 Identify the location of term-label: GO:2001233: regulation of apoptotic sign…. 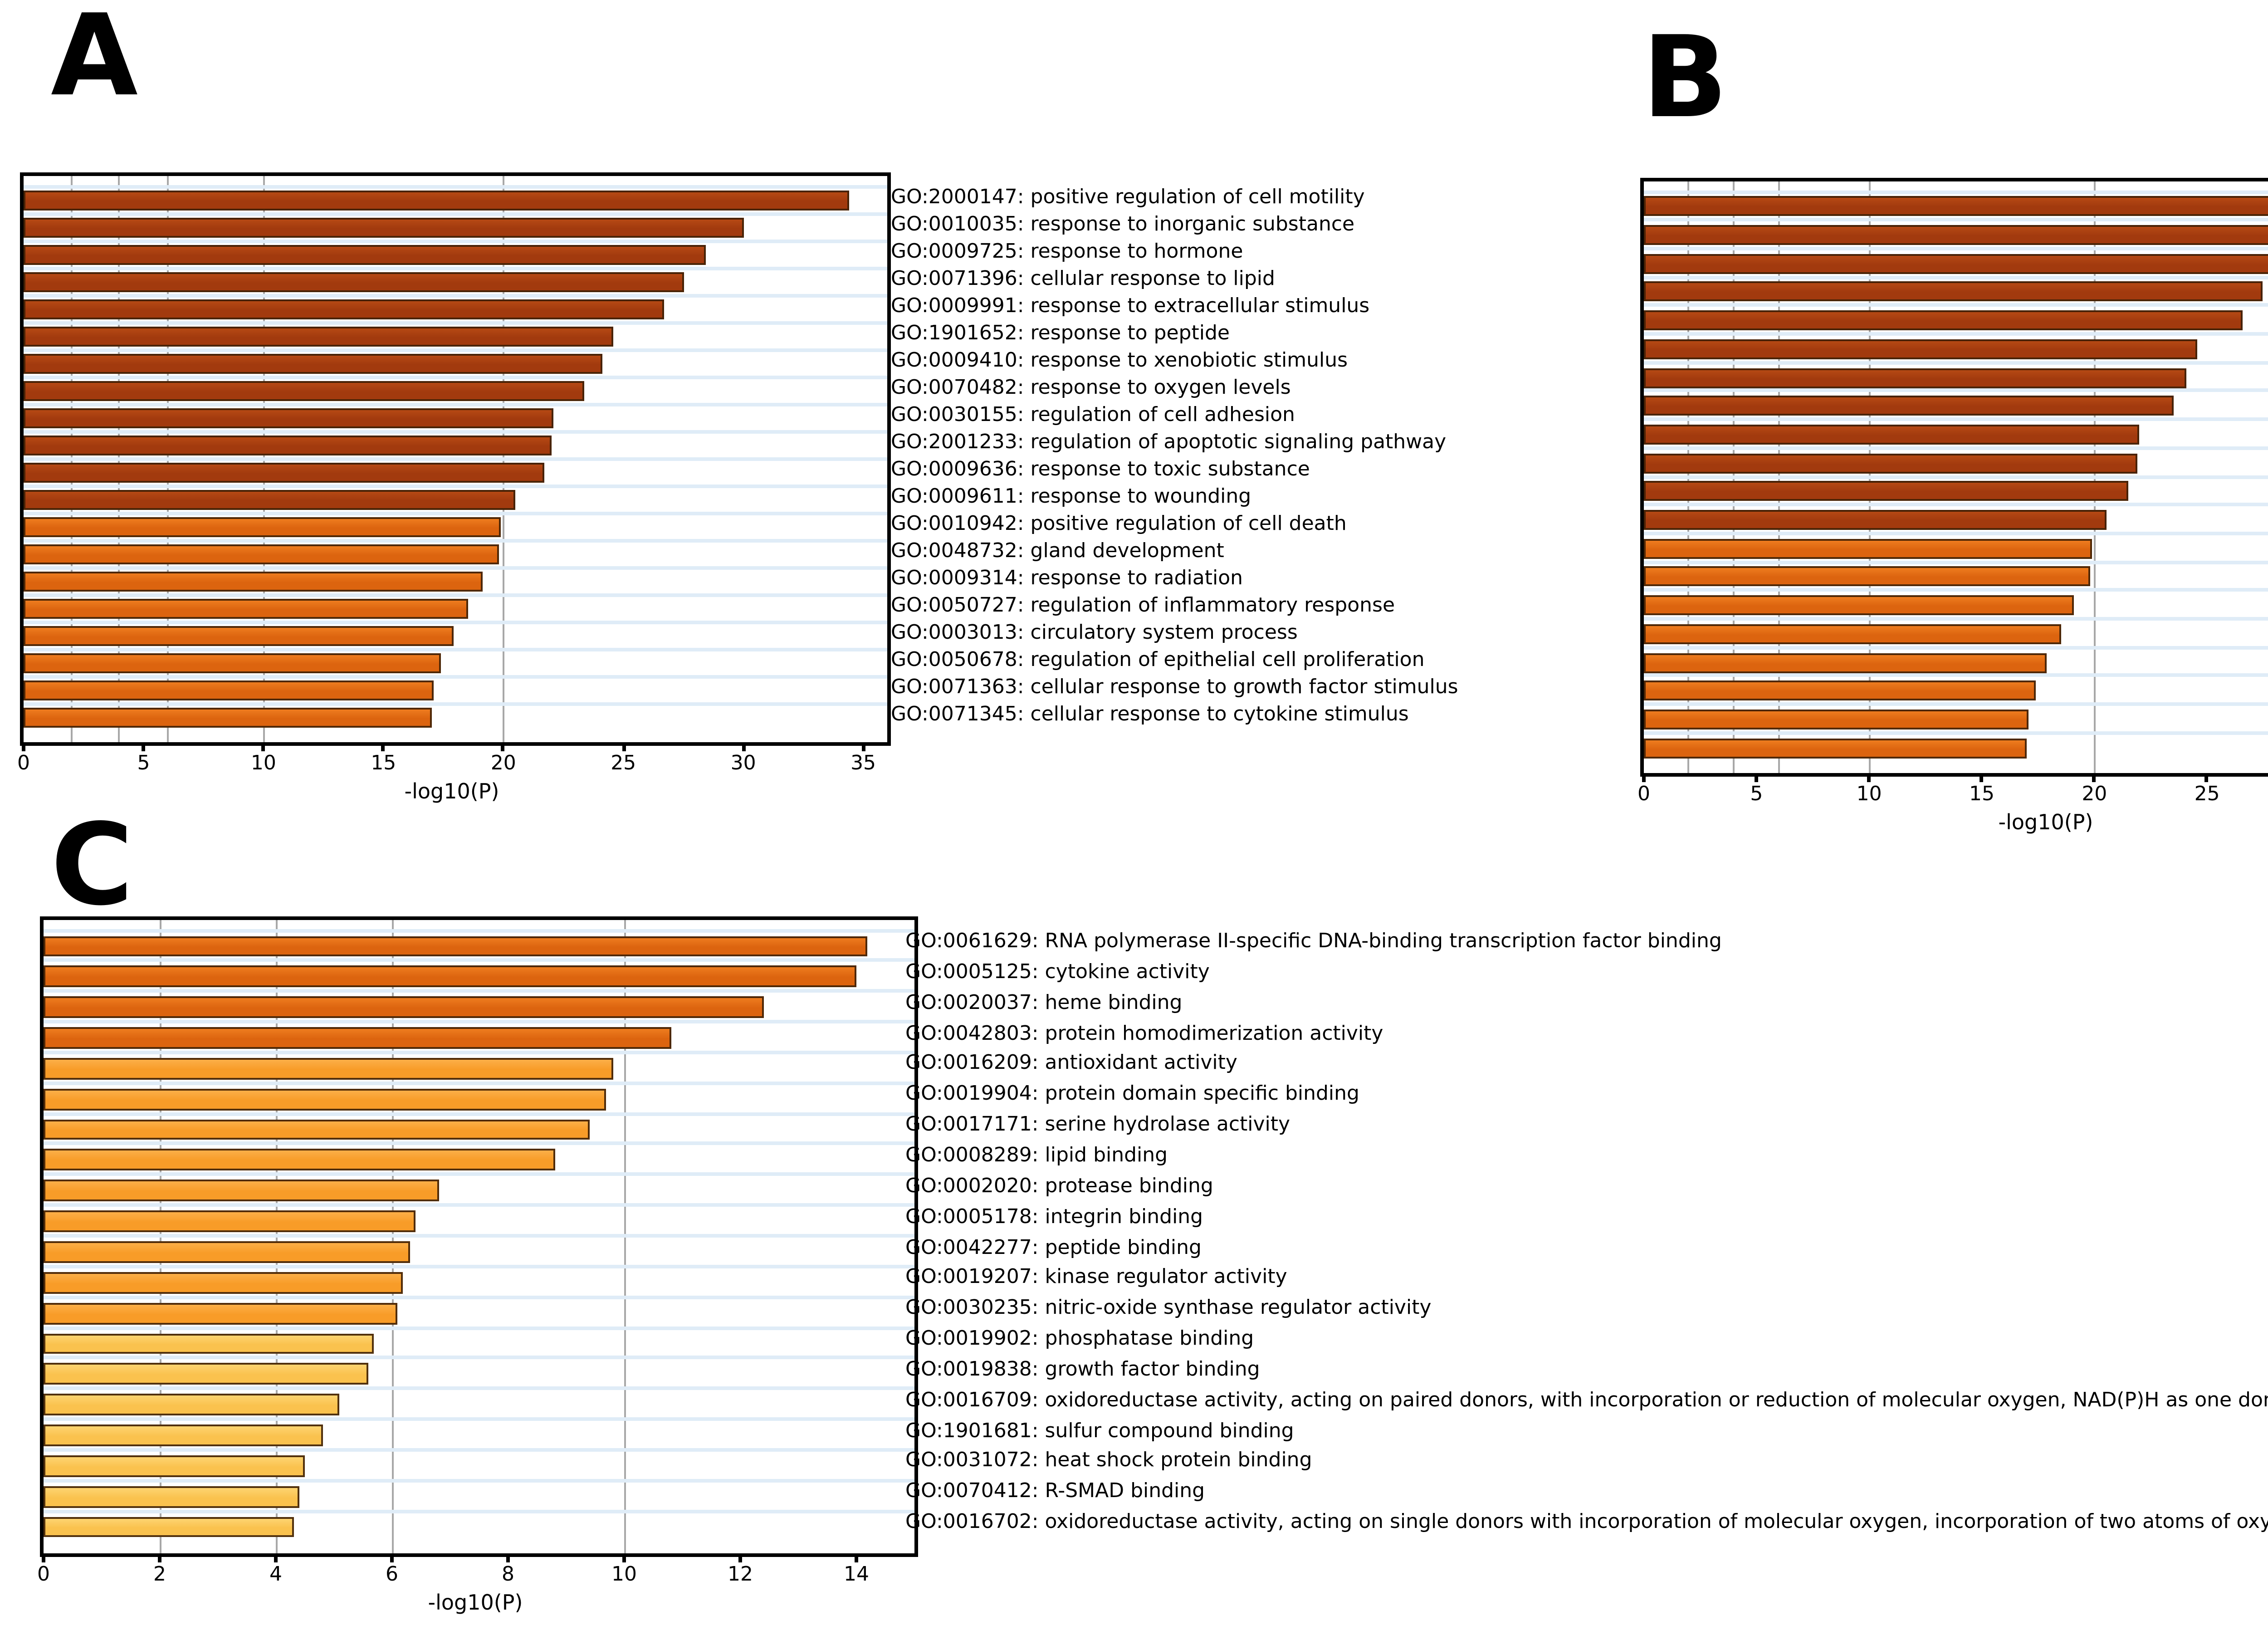
(1169, 442).